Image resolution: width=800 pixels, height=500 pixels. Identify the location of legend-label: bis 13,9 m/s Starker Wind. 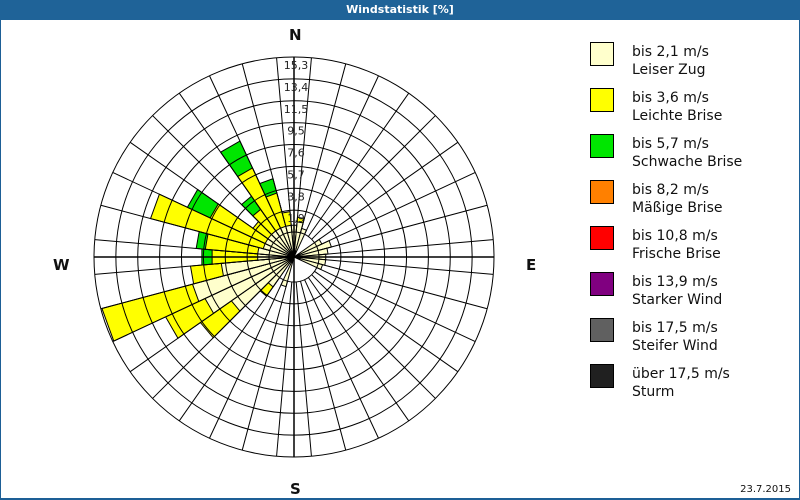
(677, 291).